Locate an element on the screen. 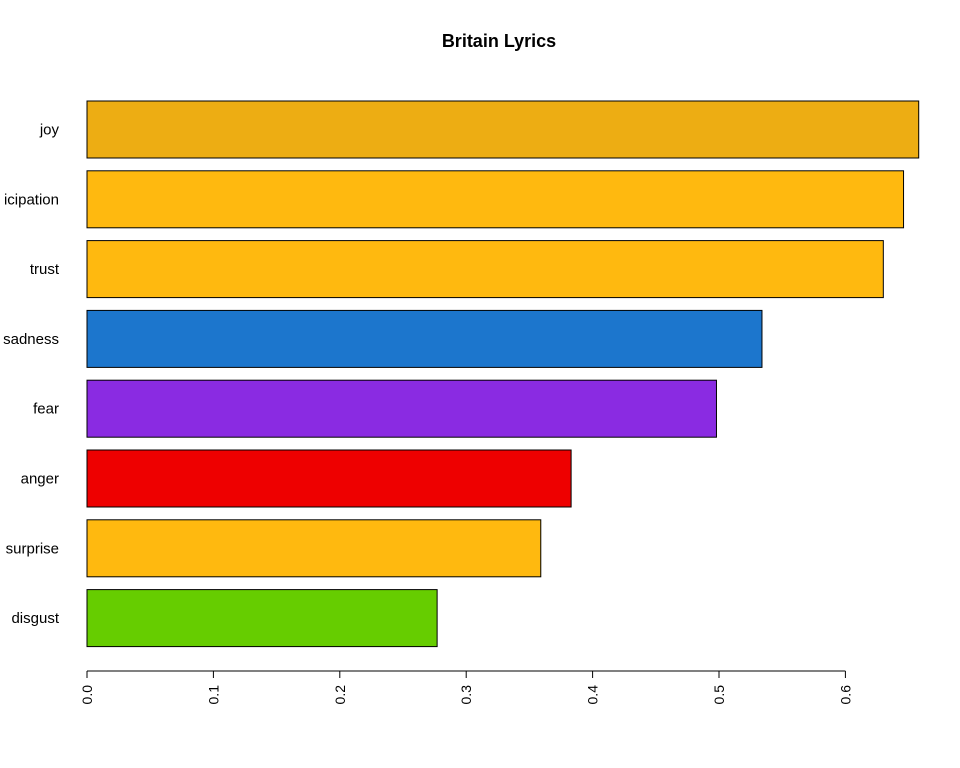  category-label-anticipation: icipation is located at coordinates (31, 199).